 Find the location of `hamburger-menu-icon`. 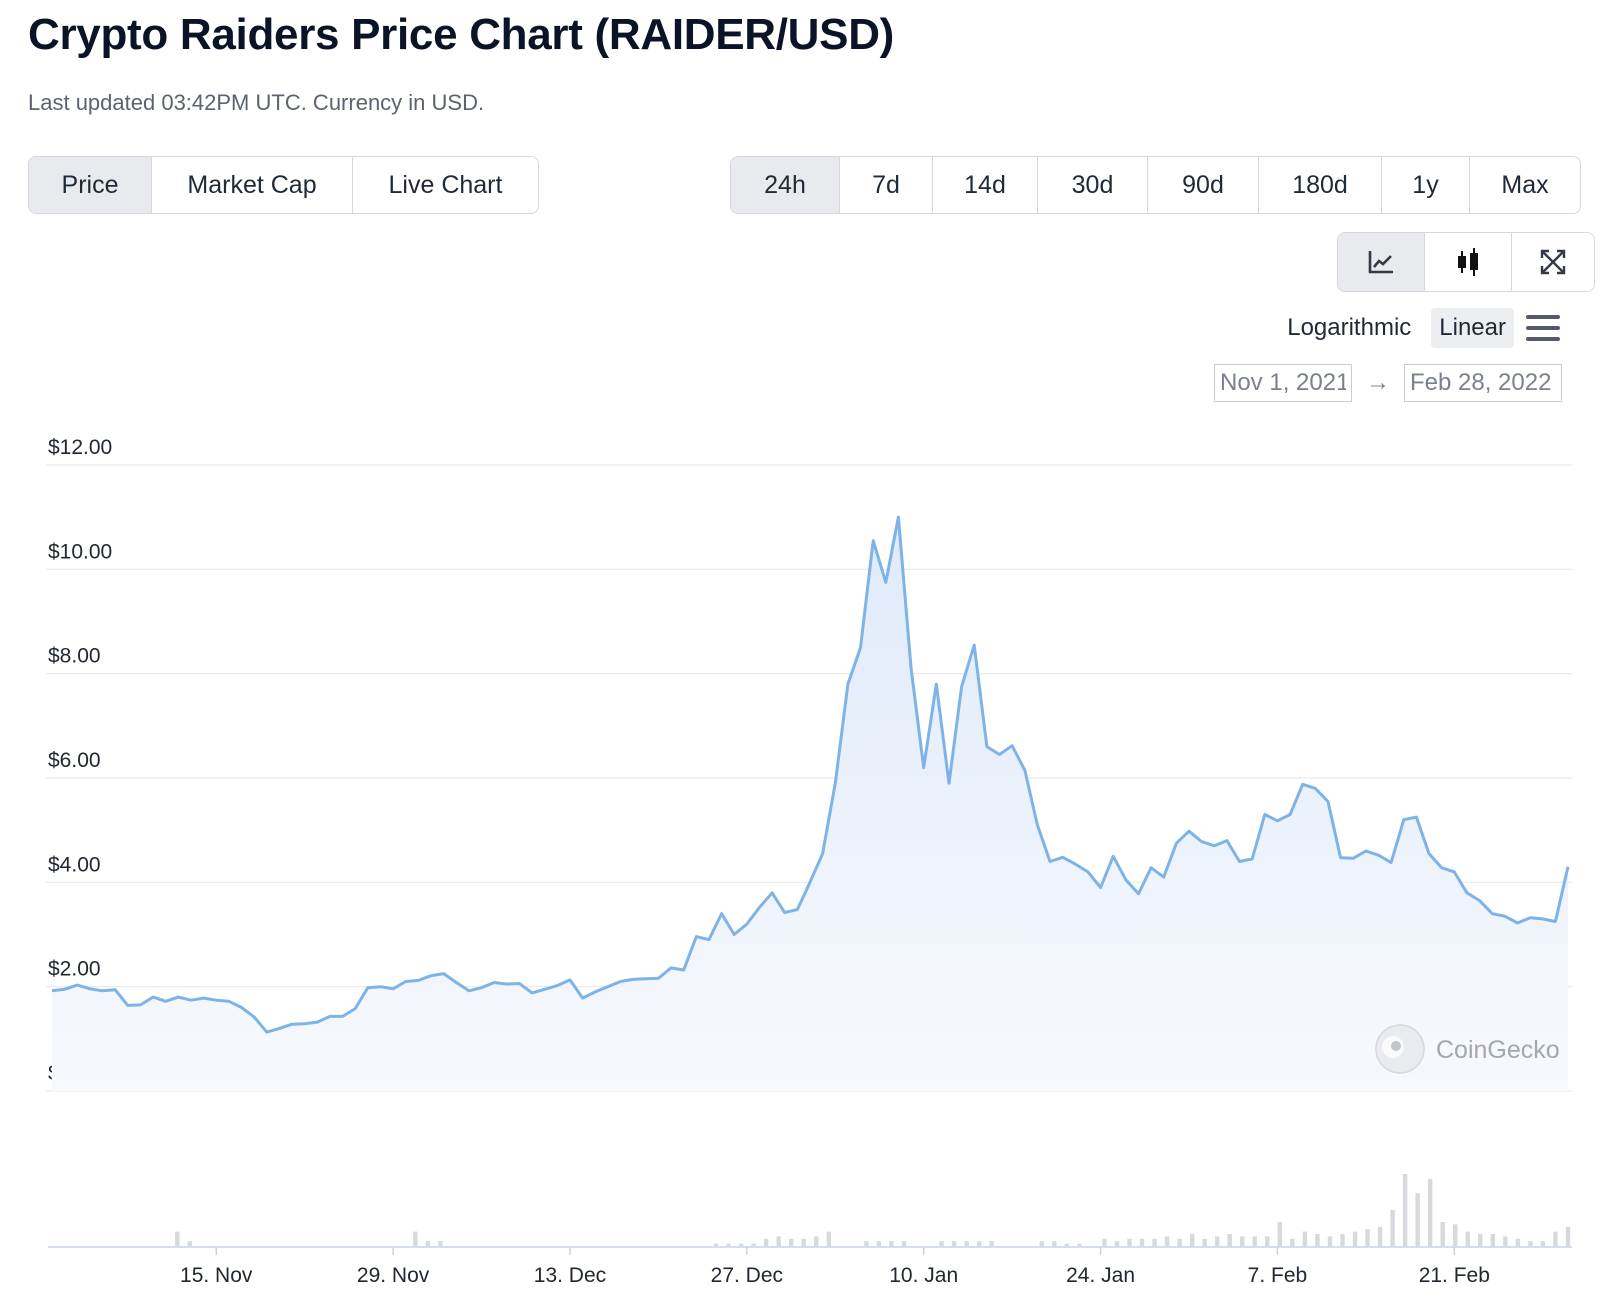

hamburger-menu-icon is located at coordinates (1543, 328).